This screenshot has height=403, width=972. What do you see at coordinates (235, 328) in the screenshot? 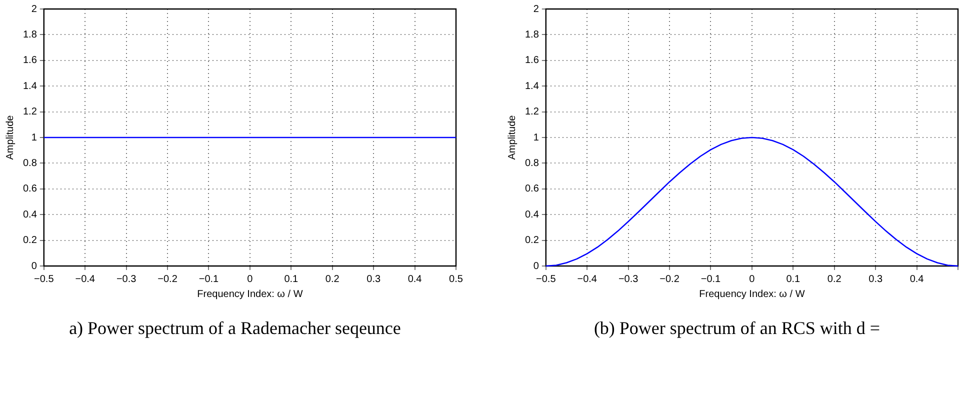
I see `text: a) Power spectrum of a Rademacher seqeunce` at bounding box center [235, 328].